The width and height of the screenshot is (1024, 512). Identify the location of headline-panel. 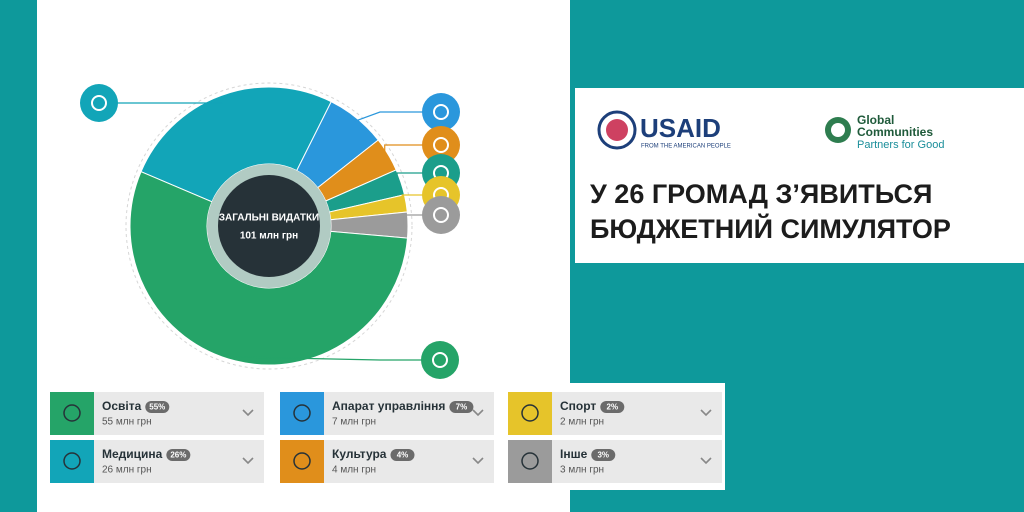
(799, 175).